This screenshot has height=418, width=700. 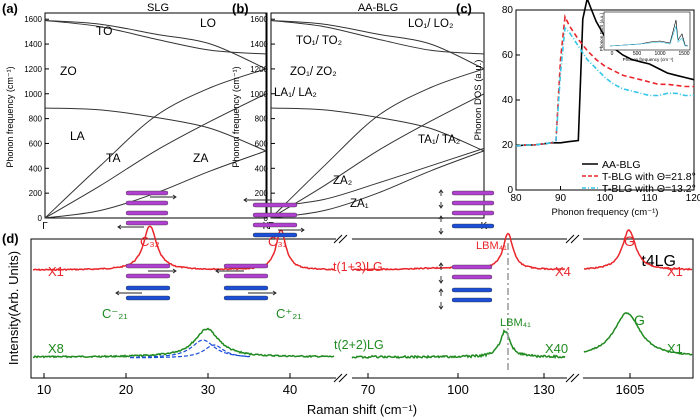 What do you see at coordinates (40, 218) in the screenshot?
I see `panel-a-ytick-label: 0` at bounding box center [40, 218].